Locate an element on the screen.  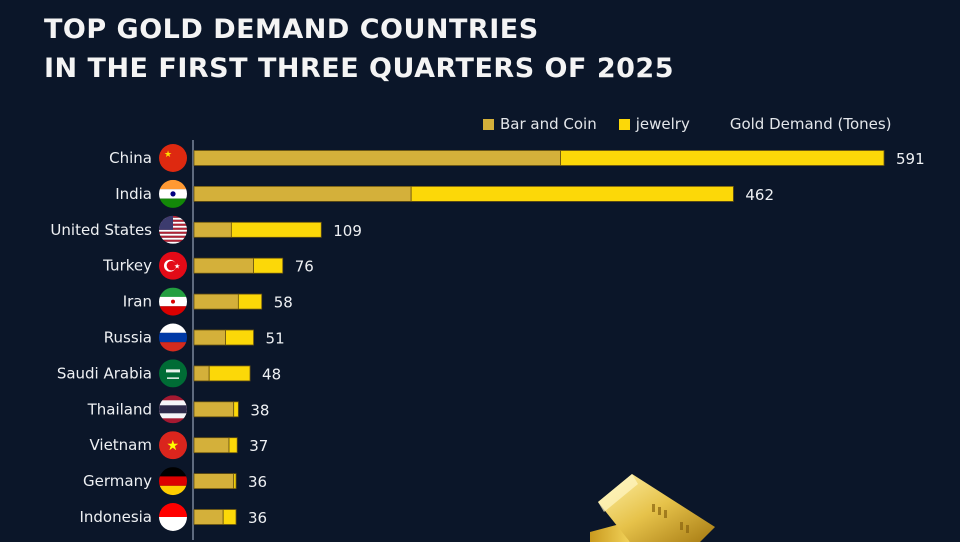
legend-label-jewelry: jewelry is located at coordinates (662, 124).